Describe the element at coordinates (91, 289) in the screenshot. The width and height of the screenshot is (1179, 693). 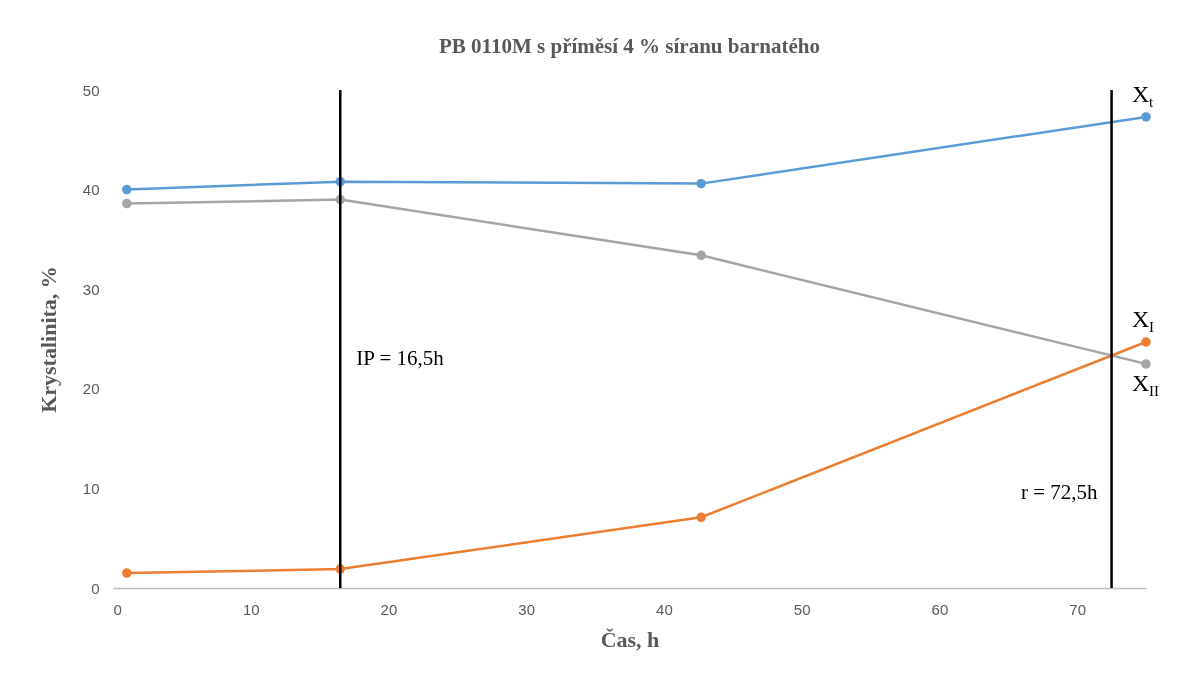
I see `y-tick-label: 30` at that location.